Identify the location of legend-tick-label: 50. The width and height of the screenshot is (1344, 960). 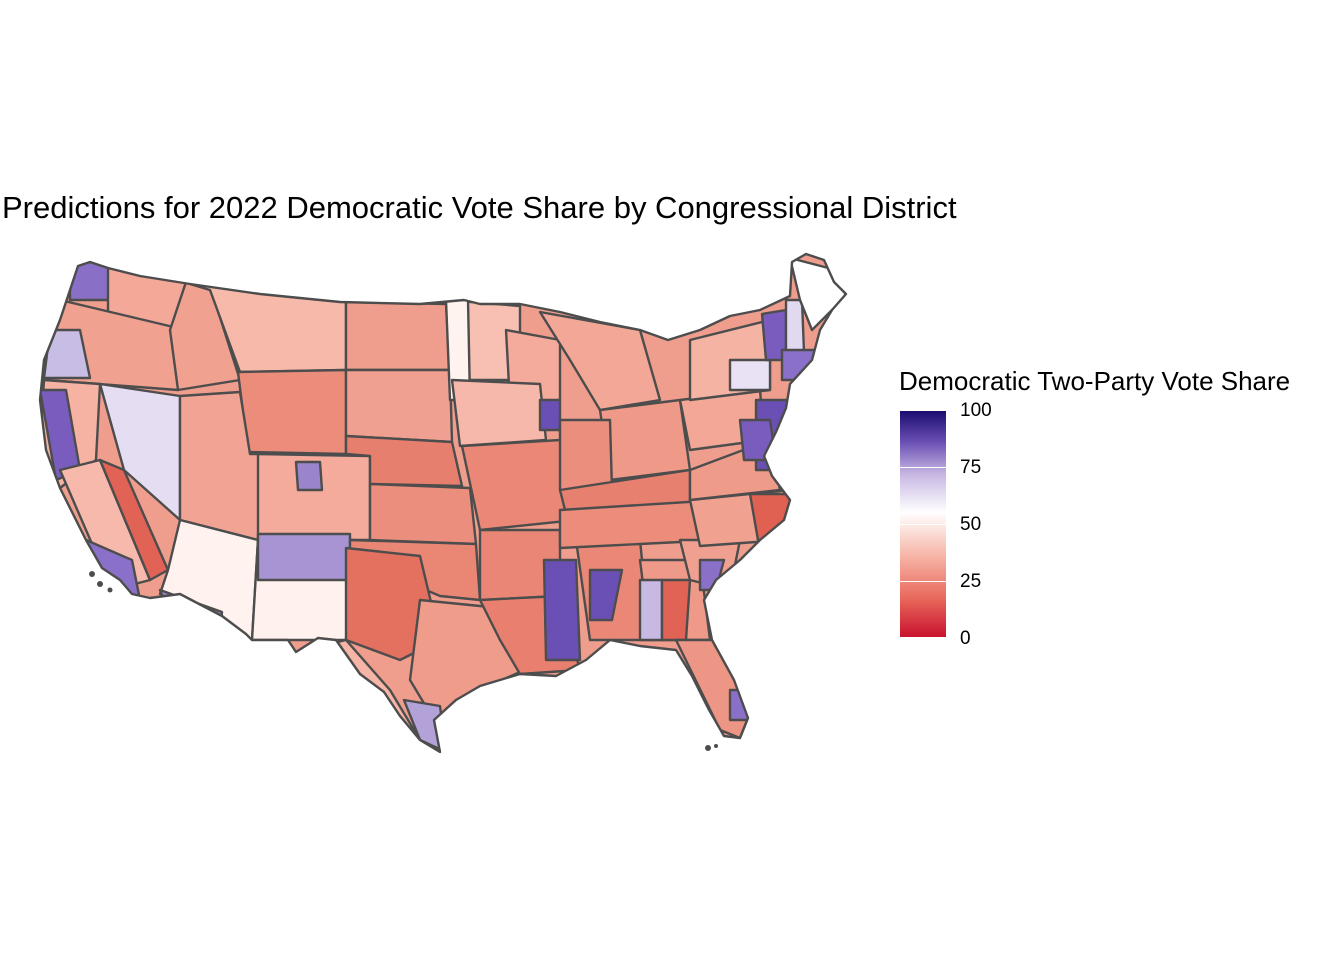
(971, 524).